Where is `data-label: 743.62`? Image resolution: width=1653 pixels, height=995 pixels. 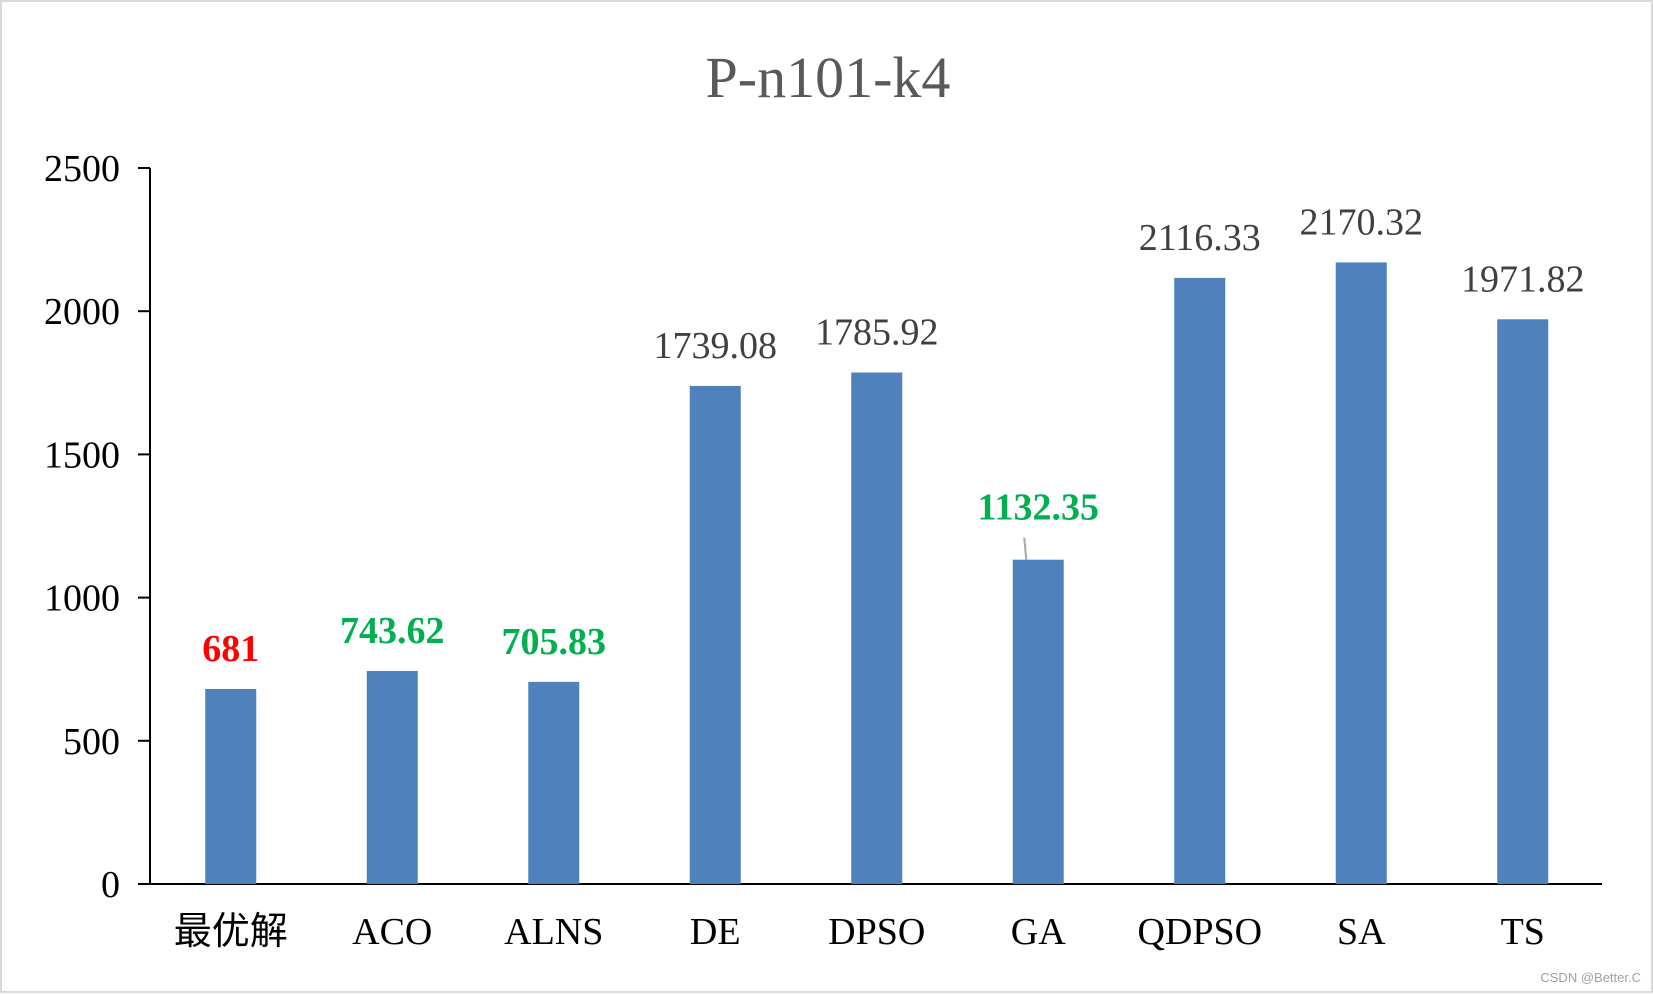 data-label: 743.62 is located at coordinates (392, 631).